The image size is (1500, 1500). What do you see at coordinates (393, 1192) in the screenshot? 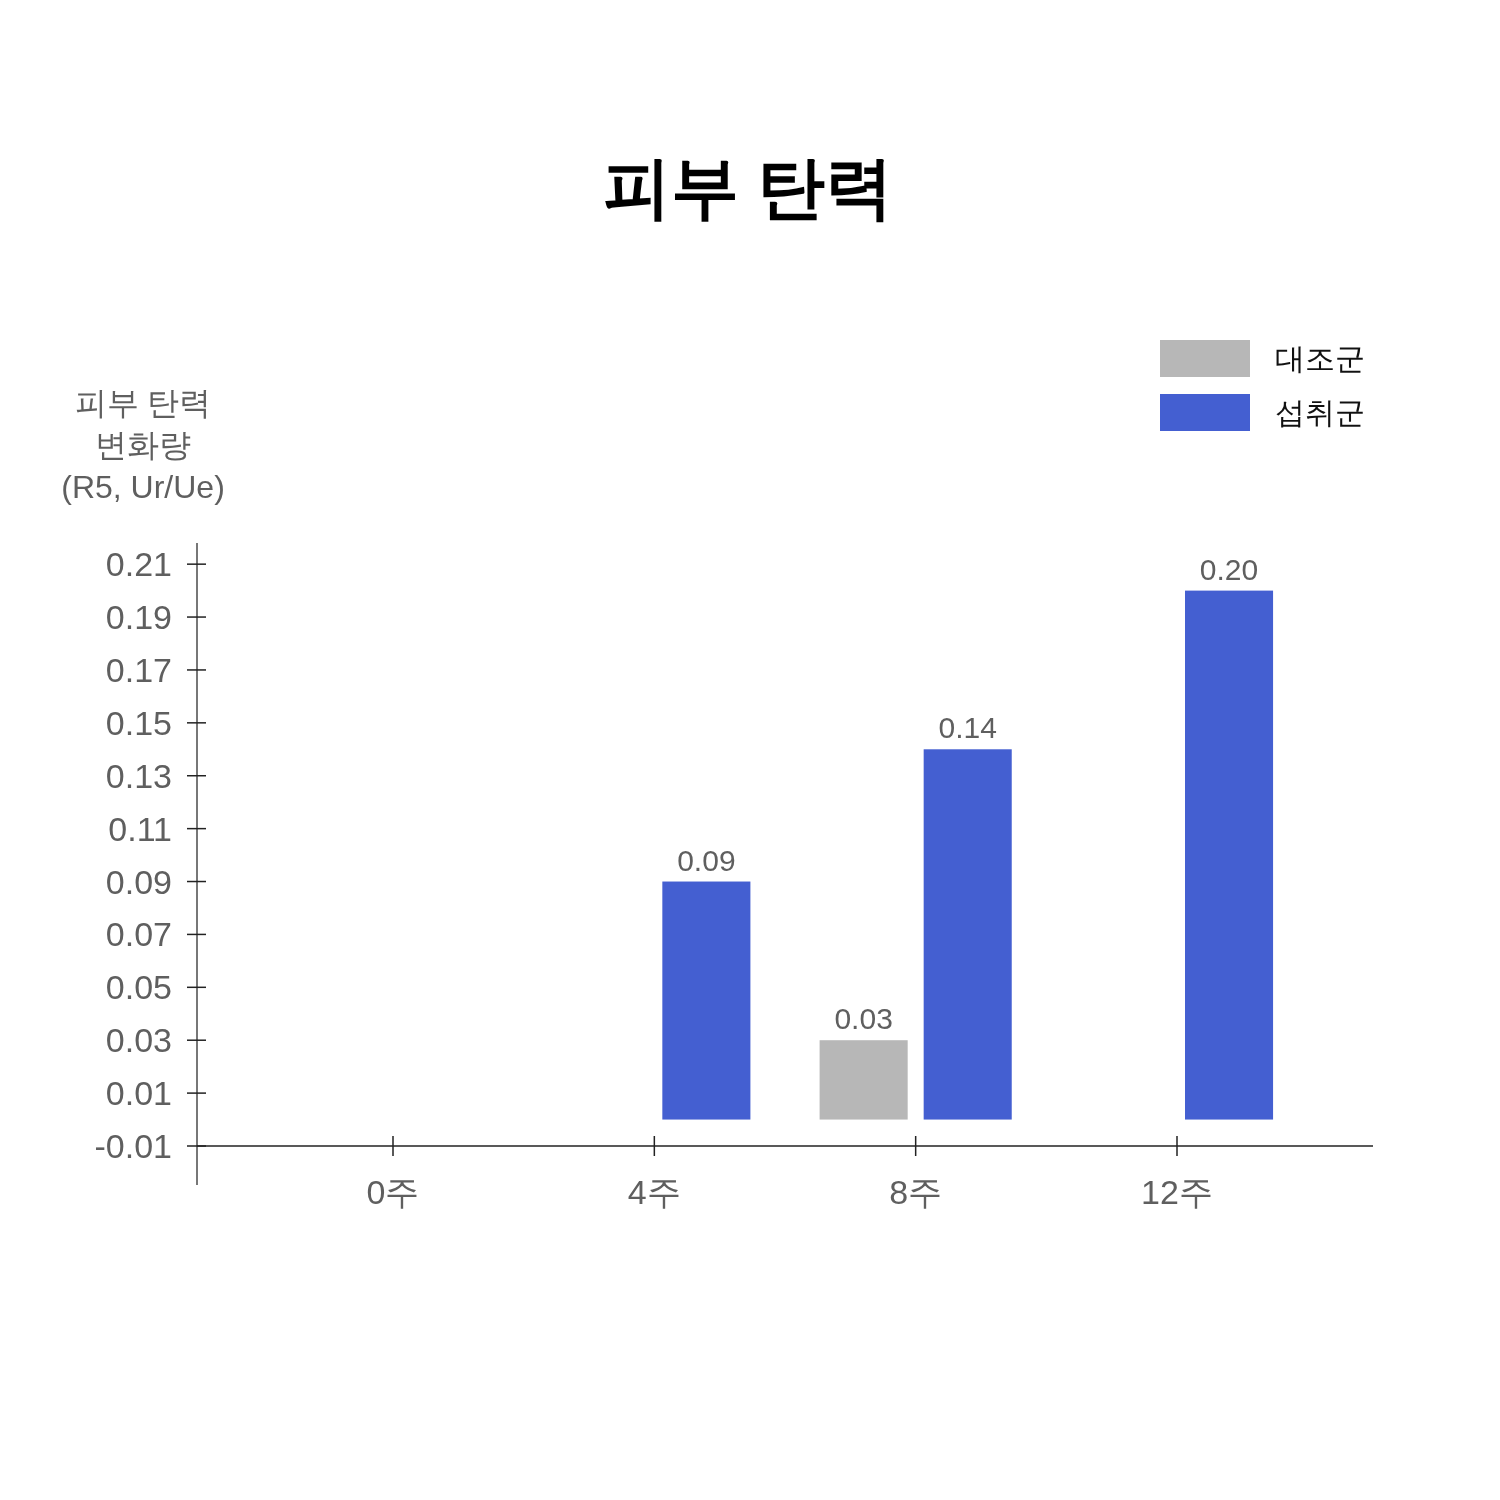
I see `x-tick-label: 0주` at bounding box center [393, 1192].